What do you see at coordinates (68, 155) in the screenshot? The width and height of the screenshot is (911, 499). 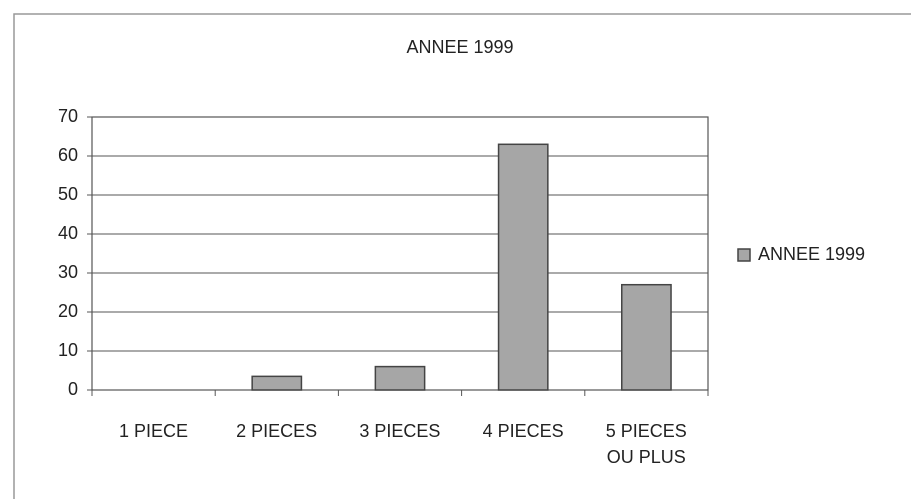 I see `y-tick-label: 60` at bounding box center [68, 155].